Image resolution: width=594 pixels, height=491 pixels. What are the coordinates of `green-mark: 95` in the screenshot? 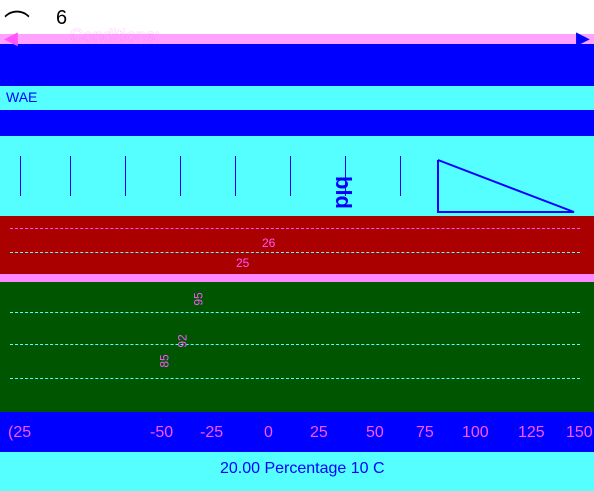 It's located at (198, 299).